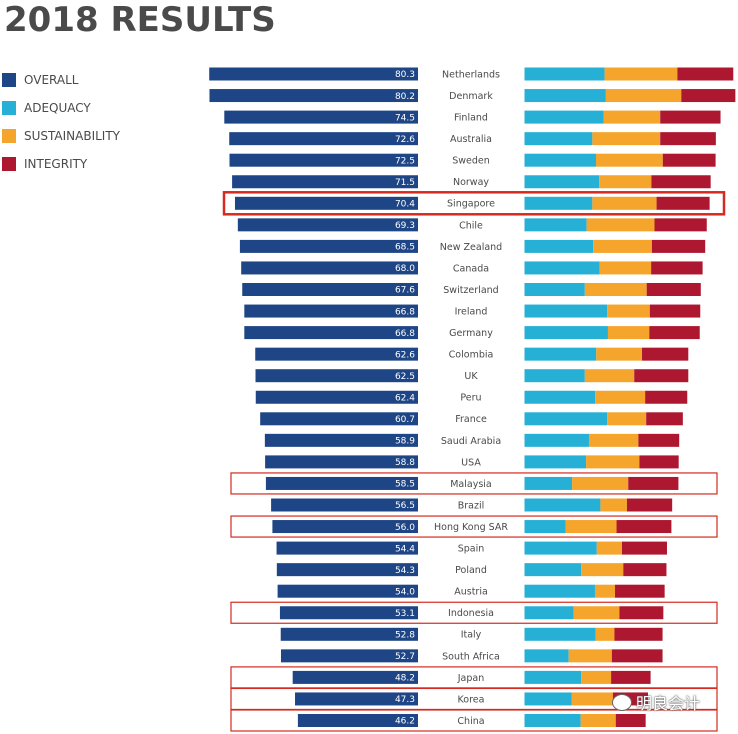 The height and width of the screenshot is (734, 738). What do you see at coordinates (471, 484) in the screenshot?
I see `country-label-malaysia: Malaysia` at bounding box center [471, 484].